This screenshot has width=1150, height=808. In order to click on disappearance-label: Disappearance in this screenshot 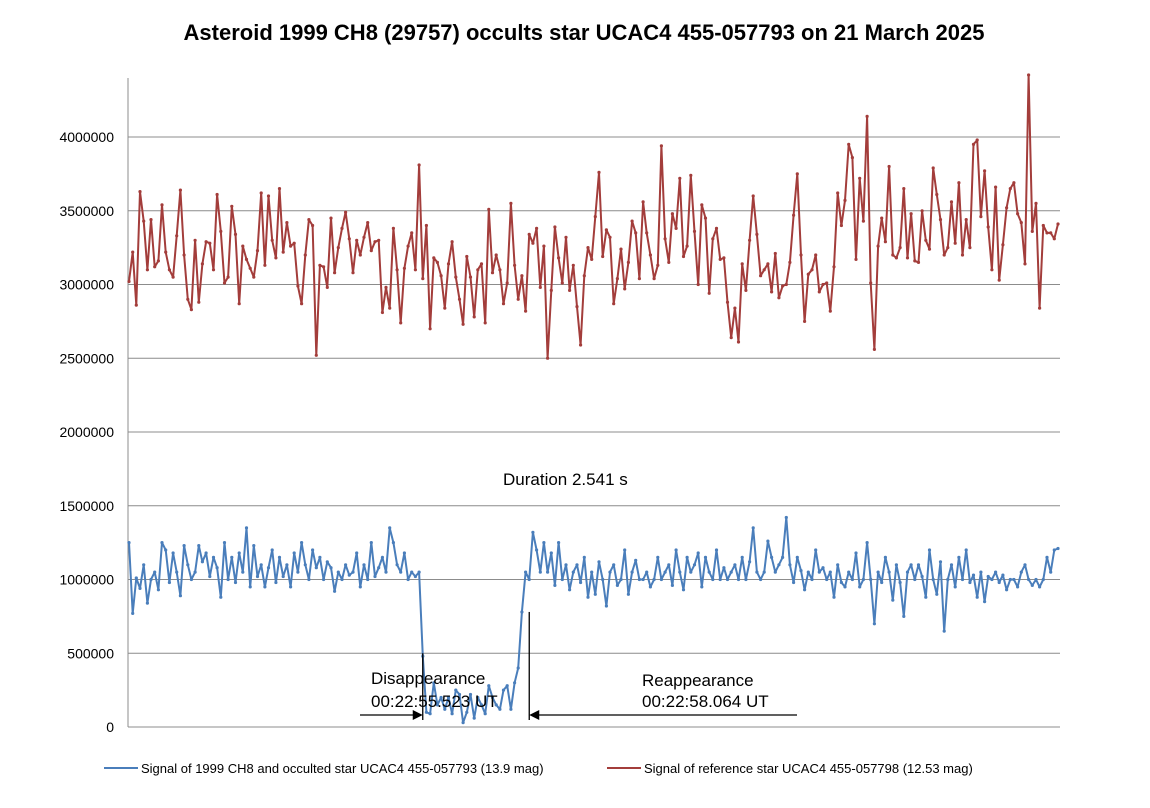, I will do `click(428, 678)`.